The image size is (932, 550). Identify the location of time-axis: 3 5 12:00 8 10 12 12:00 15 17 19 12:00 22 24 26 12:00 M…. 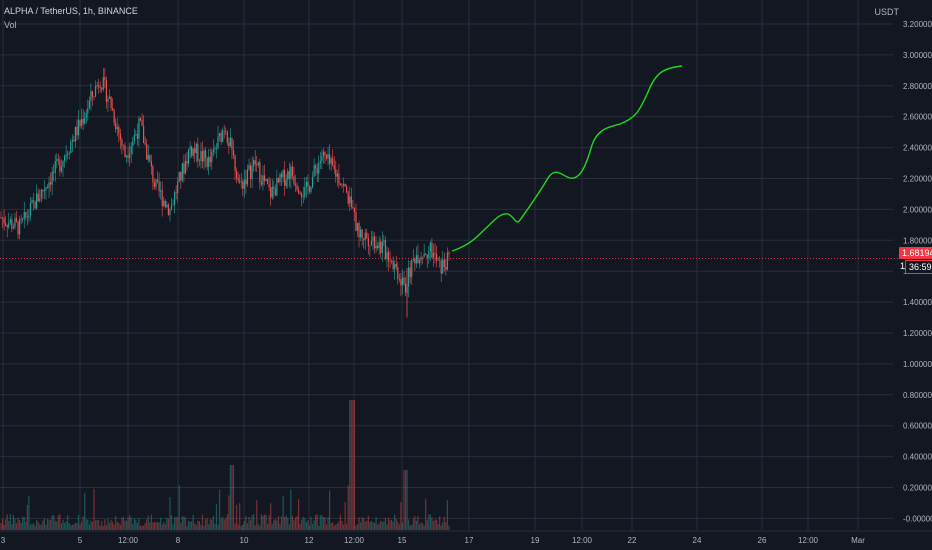
(433, 540).